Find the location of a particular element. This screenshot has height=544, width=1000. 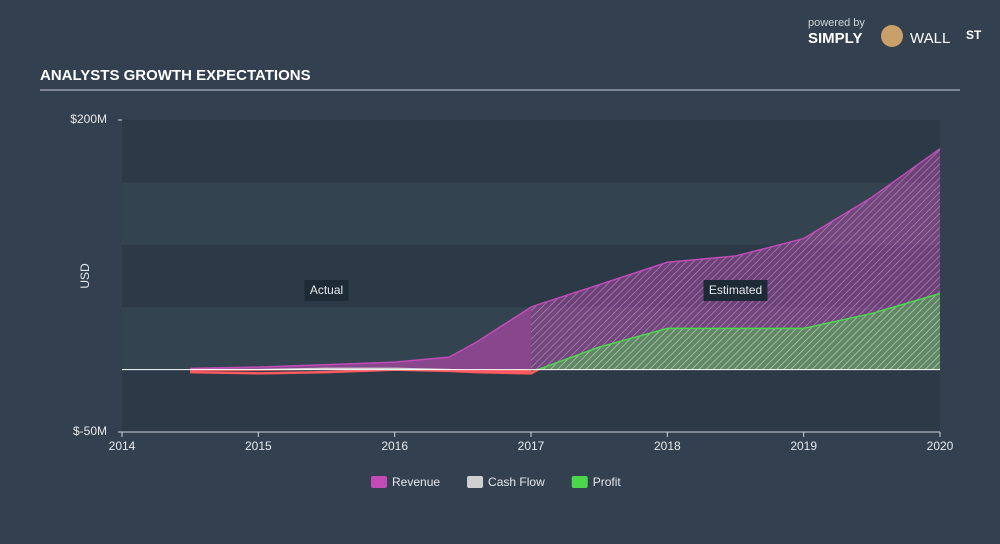

x-tick-label: 2017 is located at coordinates (531, 446).